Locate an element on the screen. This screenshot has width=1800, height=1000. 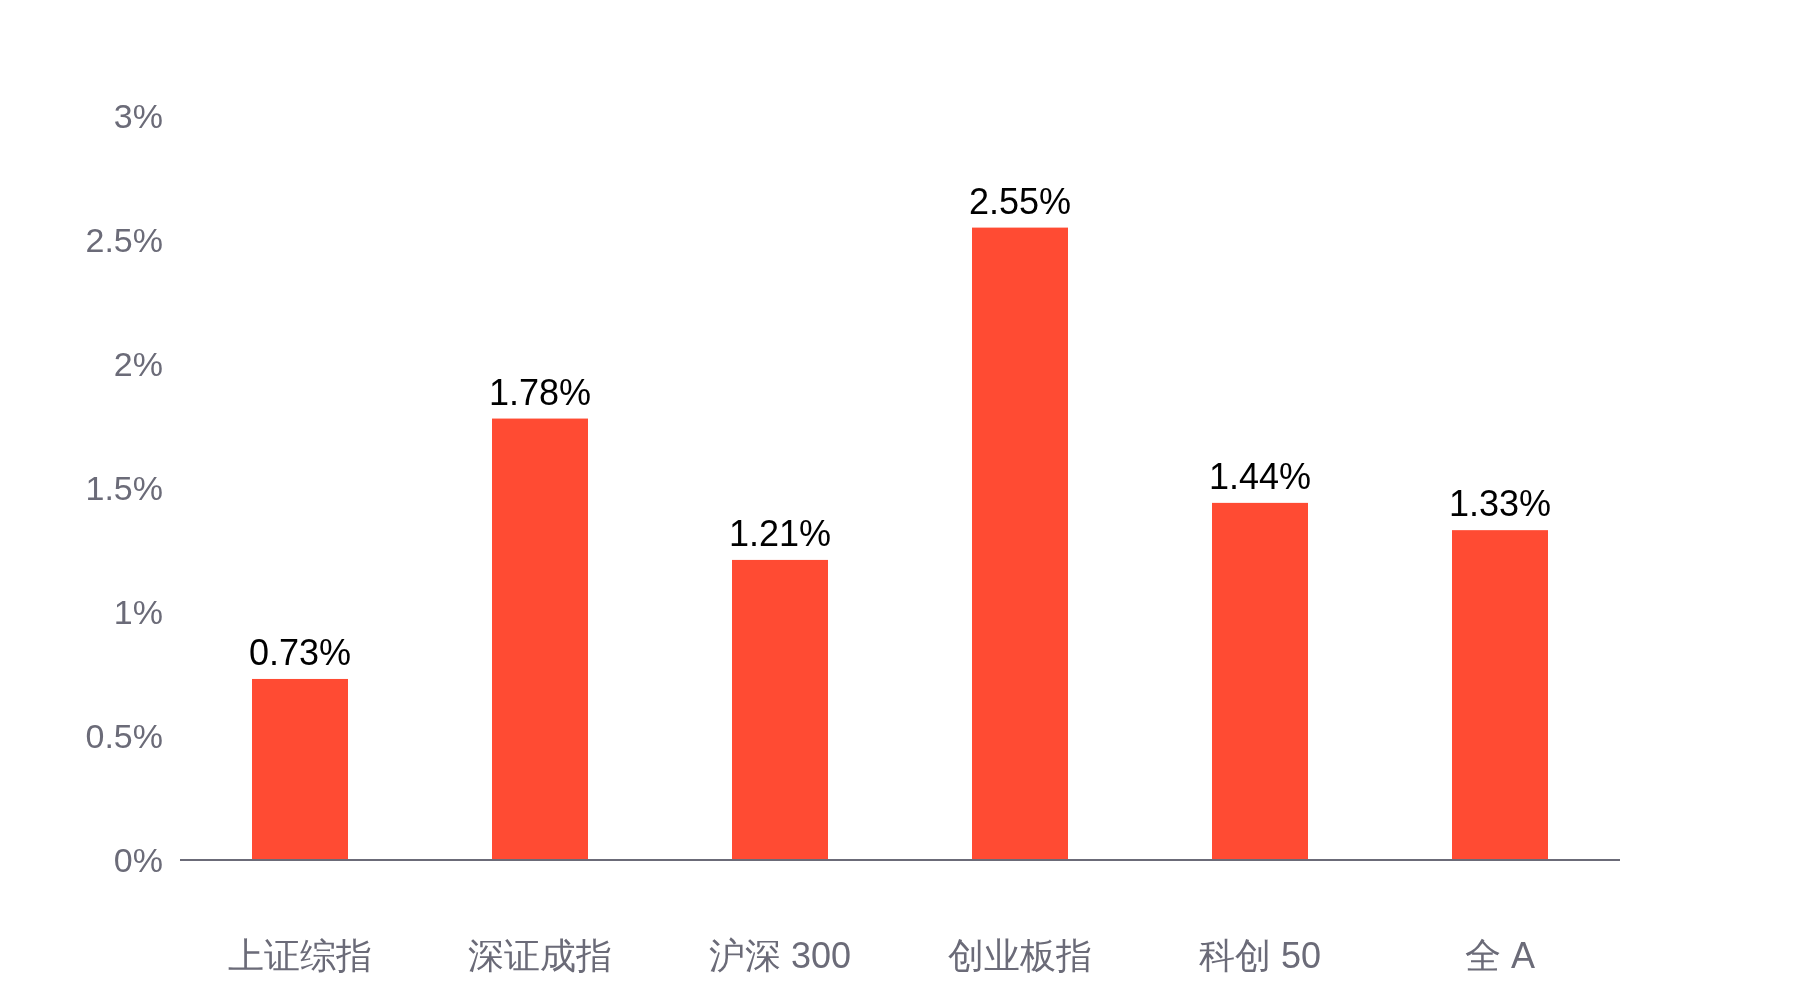
y-tick-label: 2.5% is located at coordinates (124, 240).